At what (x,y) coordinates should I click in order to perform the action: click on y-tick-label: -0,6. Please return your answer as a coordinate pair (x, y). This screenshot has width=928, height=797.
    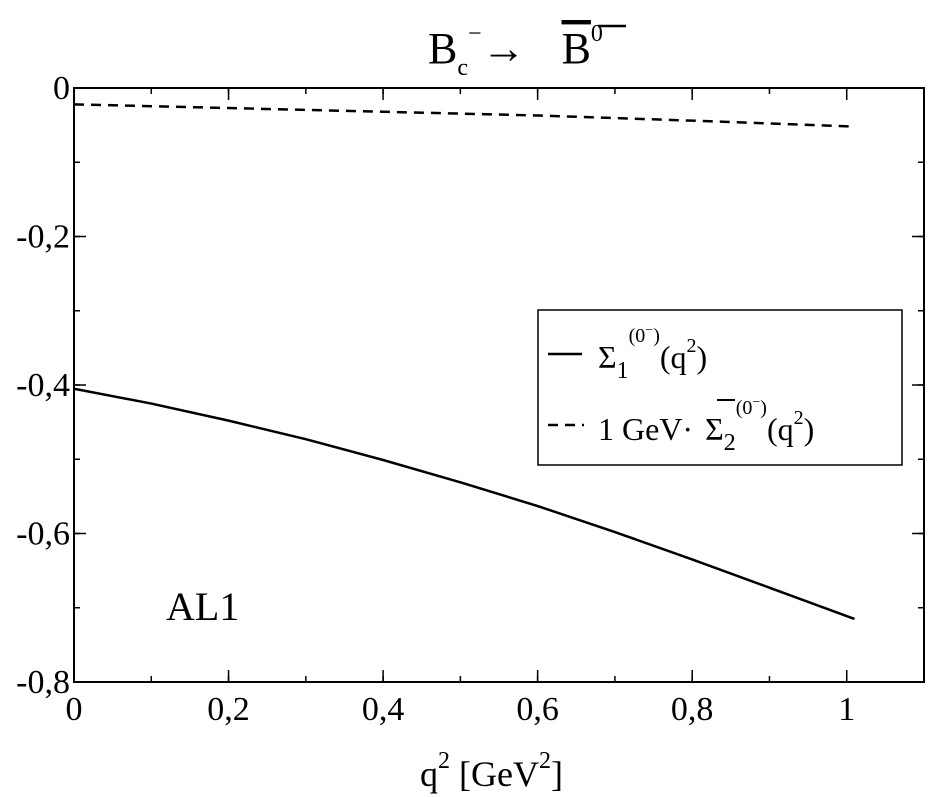
    Looking at the image, I should click on (43, 534).